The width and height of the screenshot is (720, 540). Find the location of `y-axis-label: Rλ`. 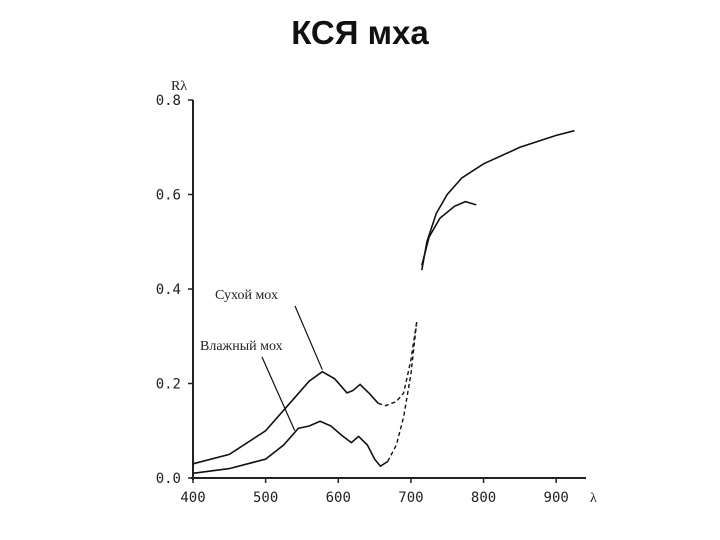

y-axis-label: Rλ is located at coordinates (179, 86).